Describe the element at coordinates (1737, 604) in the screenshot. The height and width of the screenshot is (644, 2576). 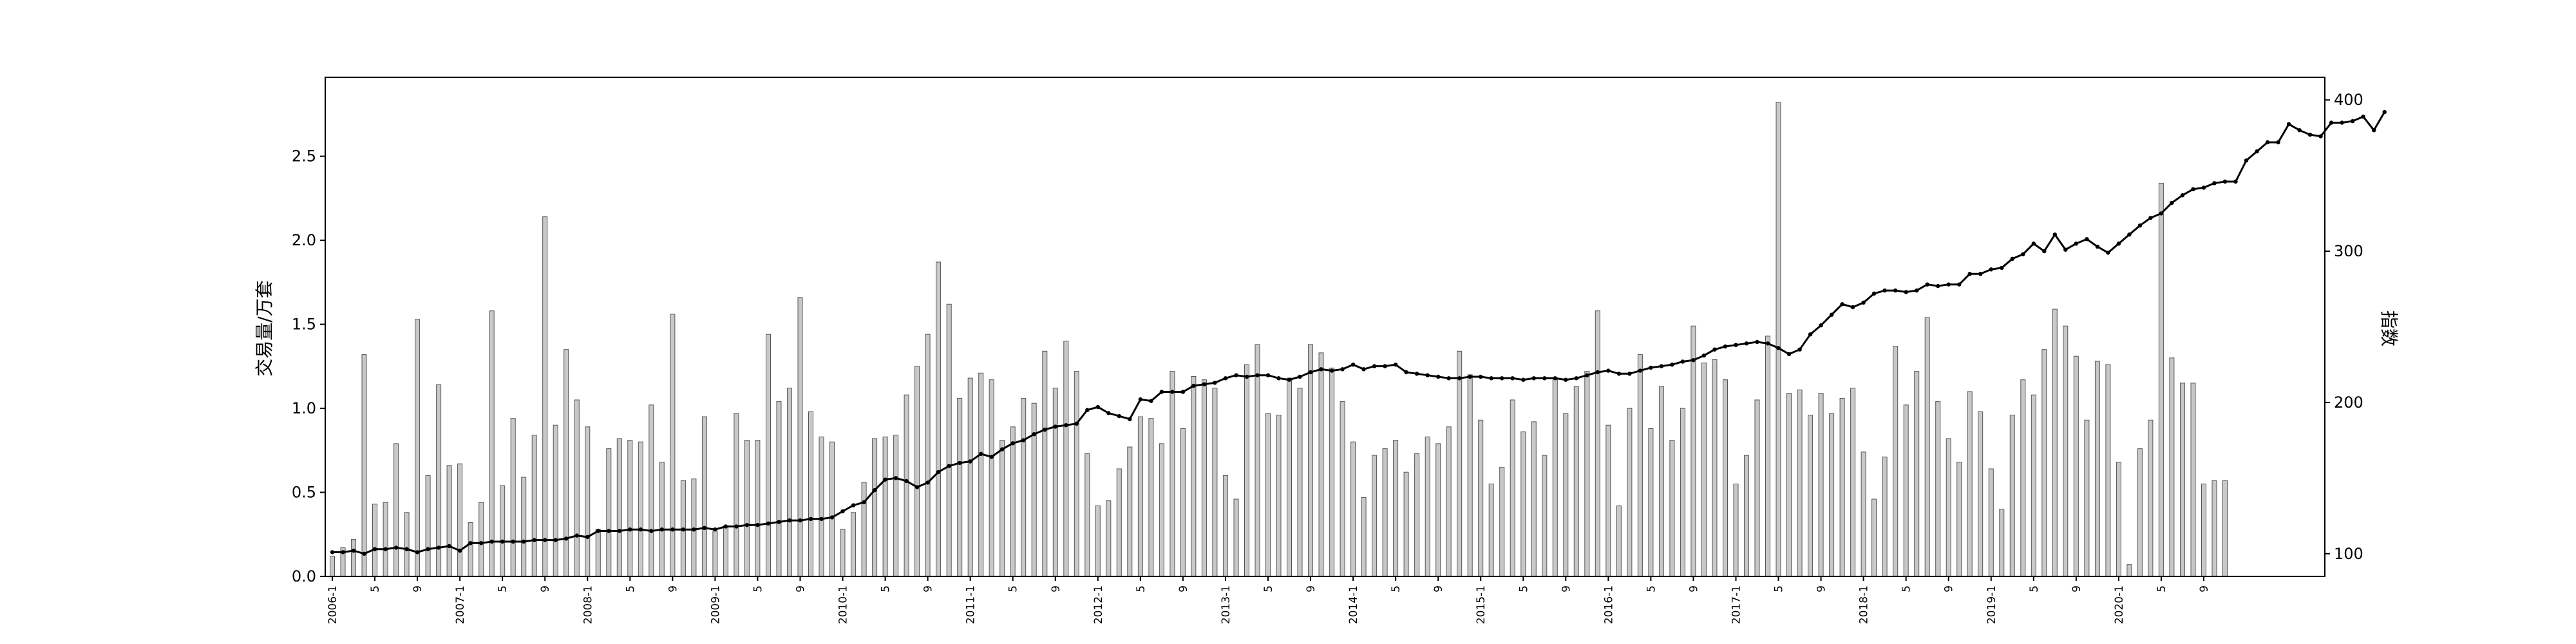
I see `x-tick-label: 2017-1` at that location.